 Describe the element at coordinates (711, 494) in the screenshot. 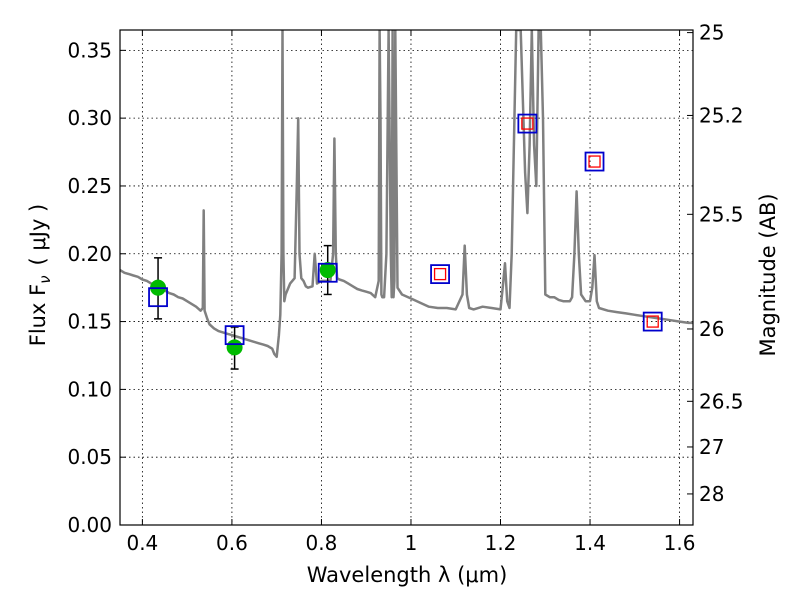

I see `right-tick-label: 28` at that location.